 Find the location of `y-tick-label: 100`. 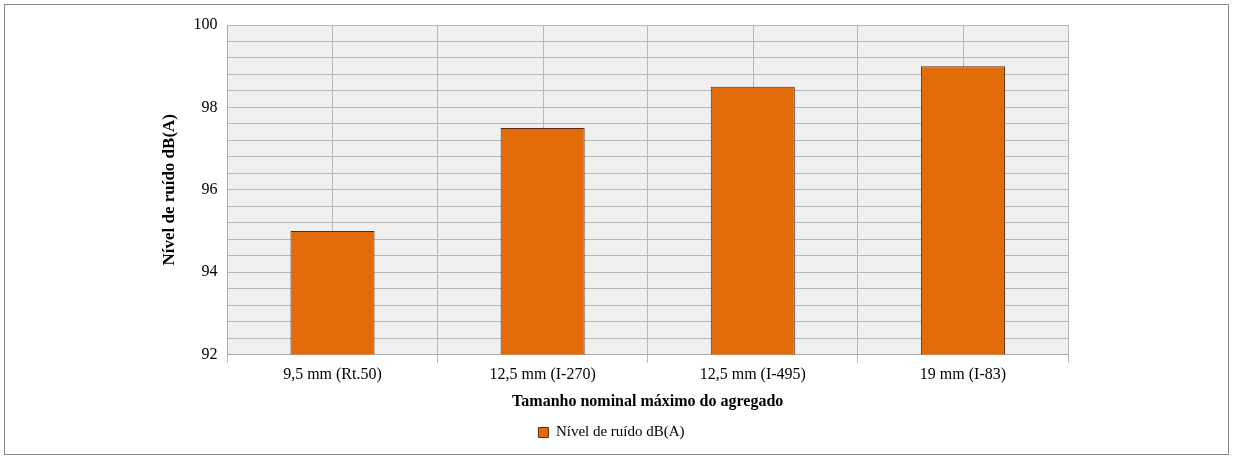

y-tick-label: 100 is located at coordinates (205, 24).